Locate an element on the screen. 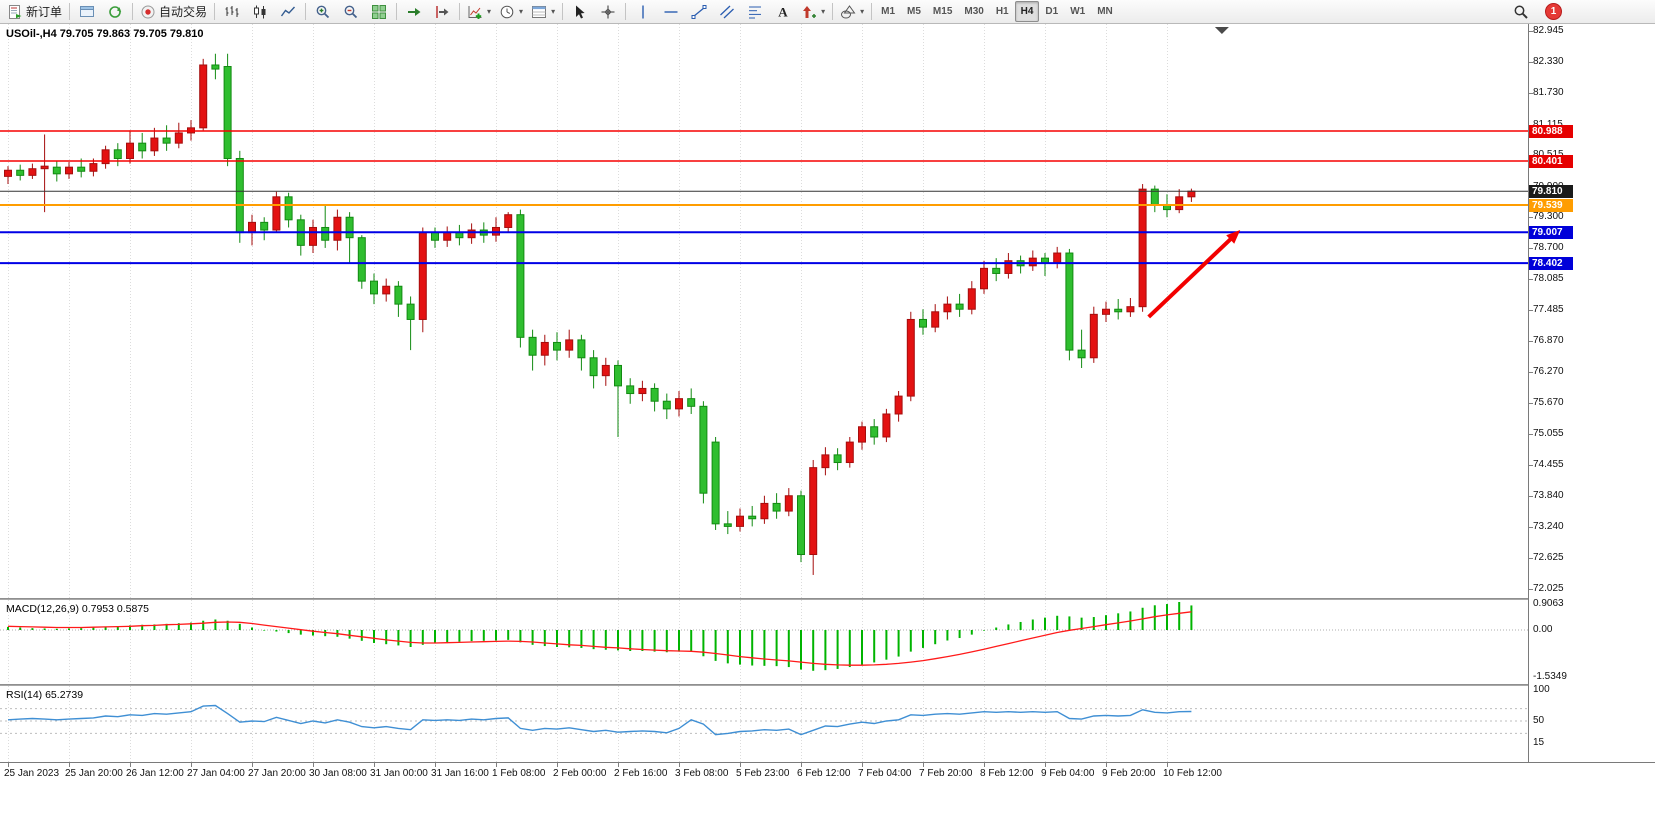  toolbar-line-chart-button is located at coordinates (288, 12).